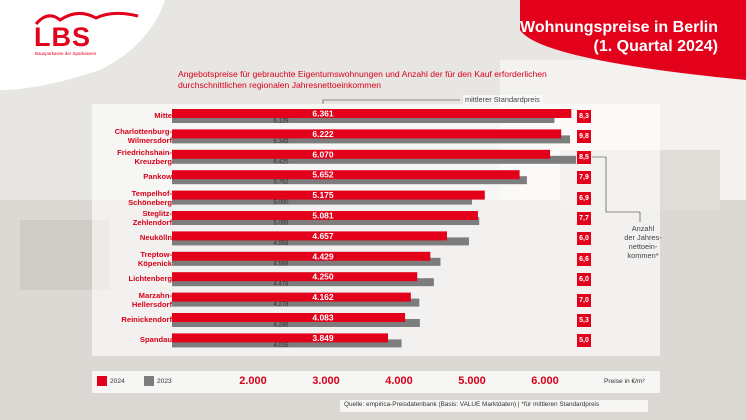 The image size is (746, 420). What do you see at coordinates (281, 203) in the screenshot?
I see `value-label-2023: 5.000` at bounding box center [281, 203].